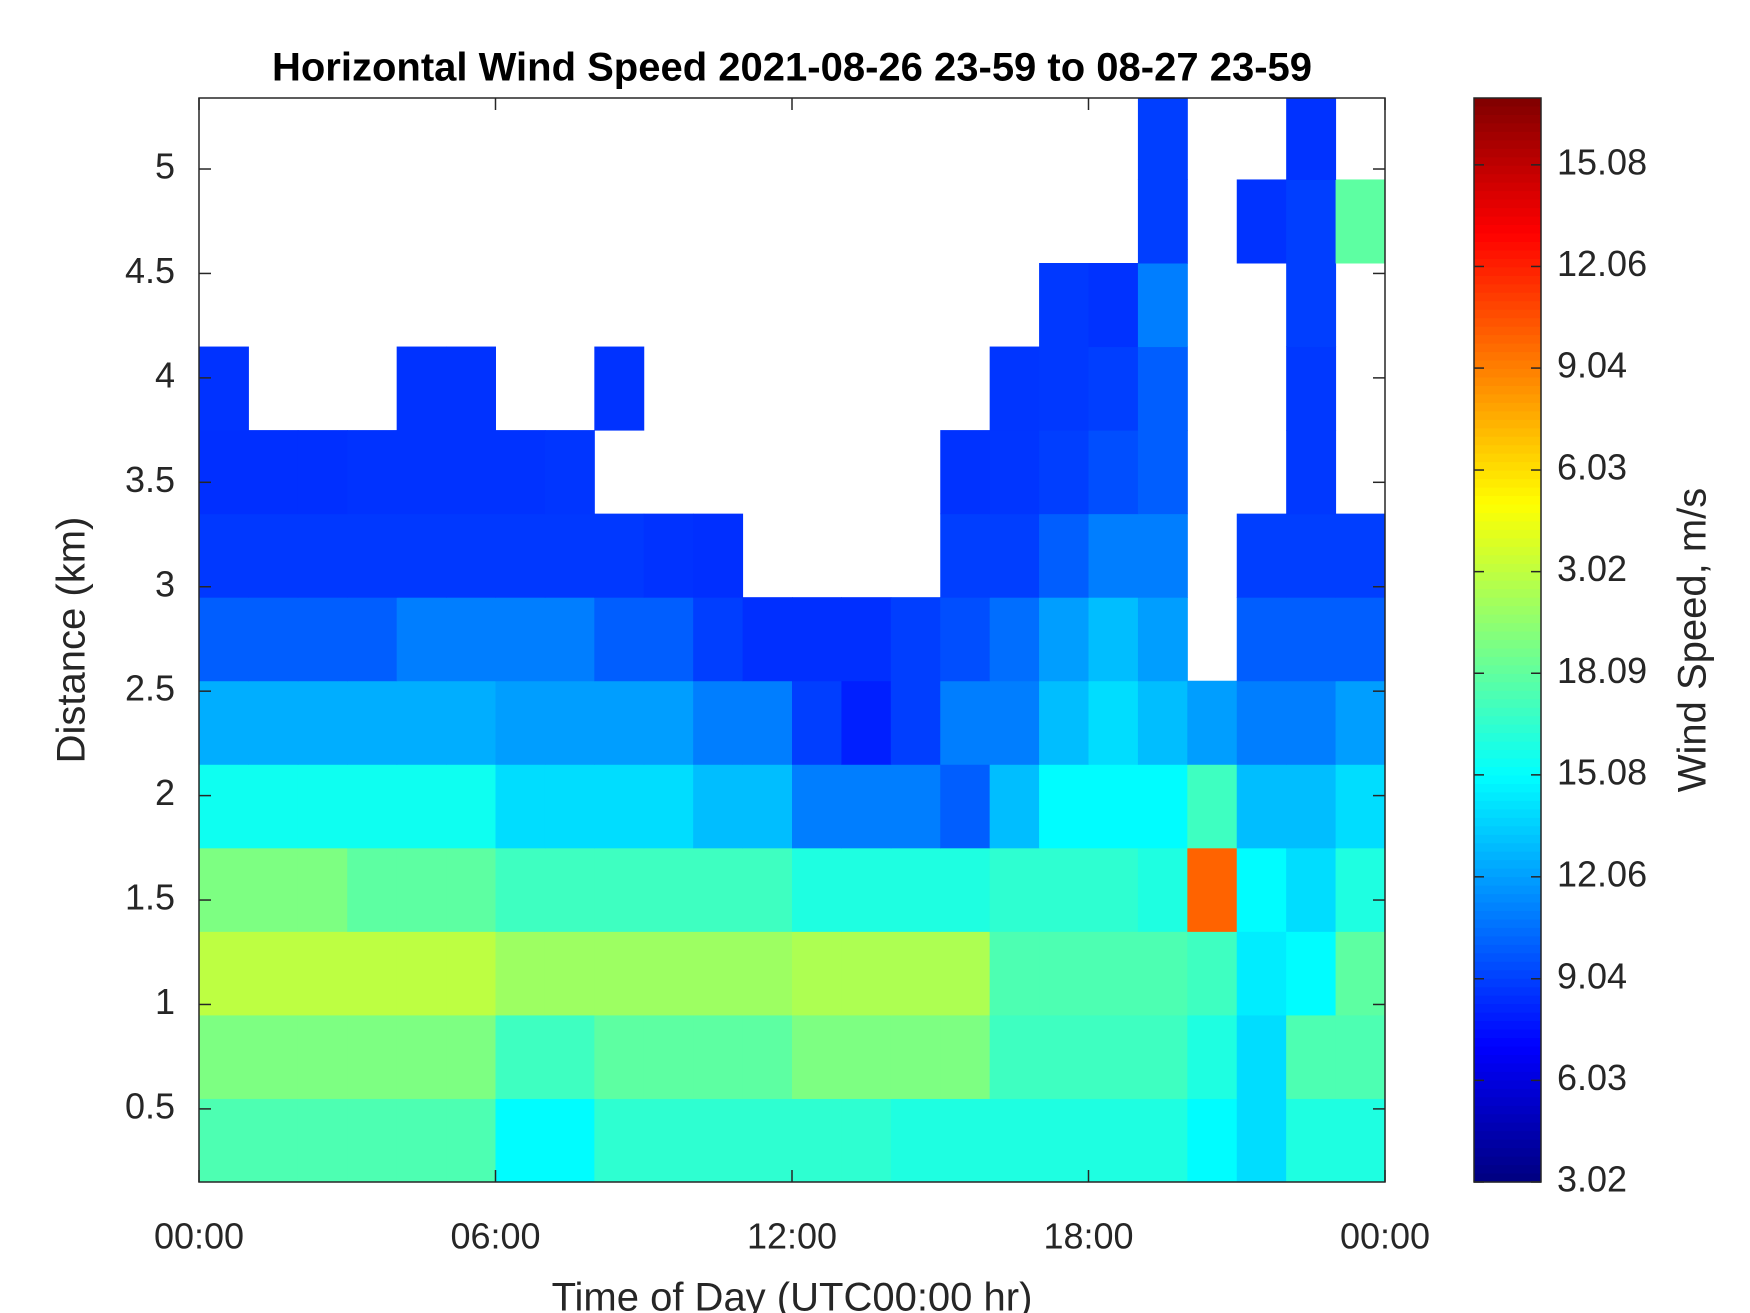 The height and width of the screenshot is (1313, 1750). Describe the element at coordinates (1592, 975) in the screenshot. I see `colorbar-tick-label: 9.04` at that location.